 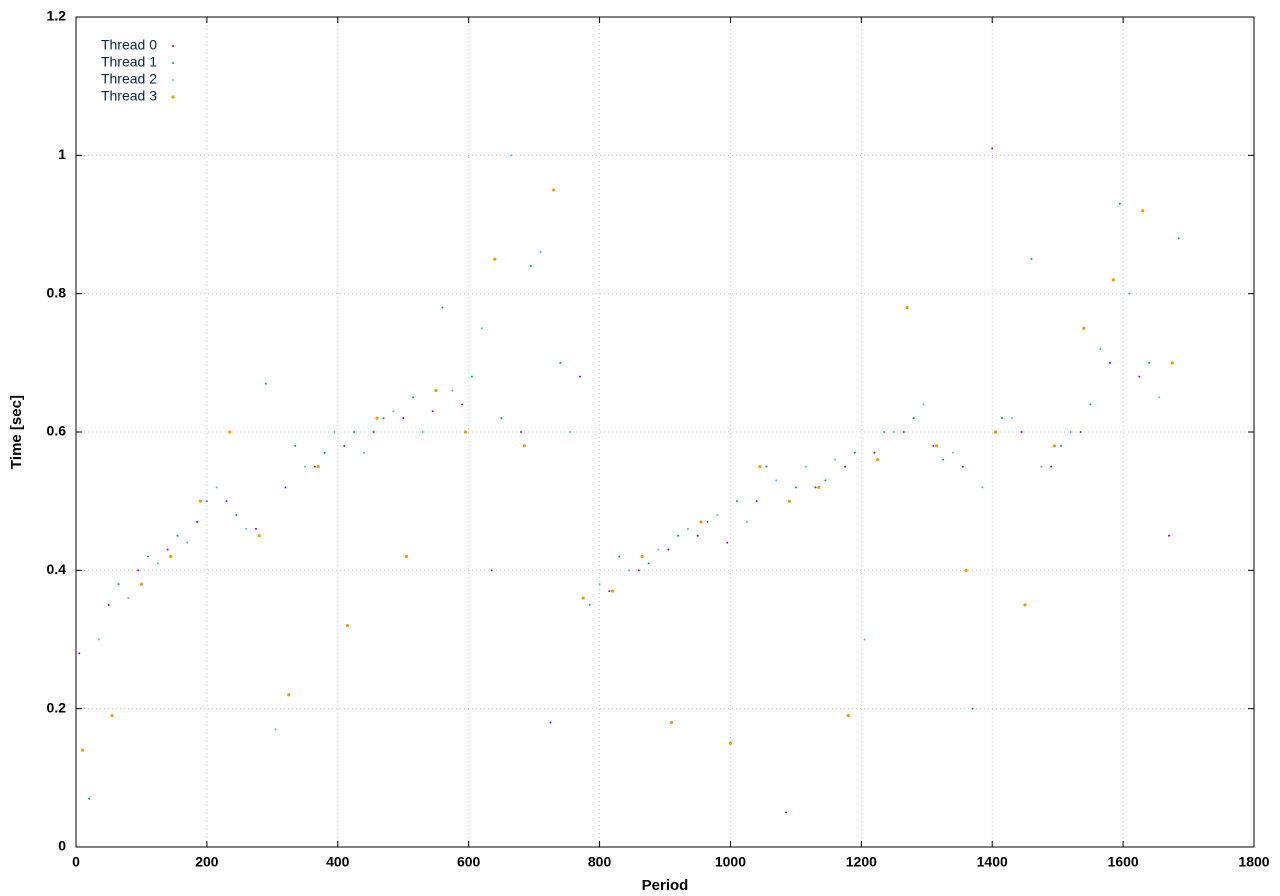 What do you see at coordinates (600, 862) in the screenshot?
I see `x-tick-label: 800` at bounding box center [600, 862].